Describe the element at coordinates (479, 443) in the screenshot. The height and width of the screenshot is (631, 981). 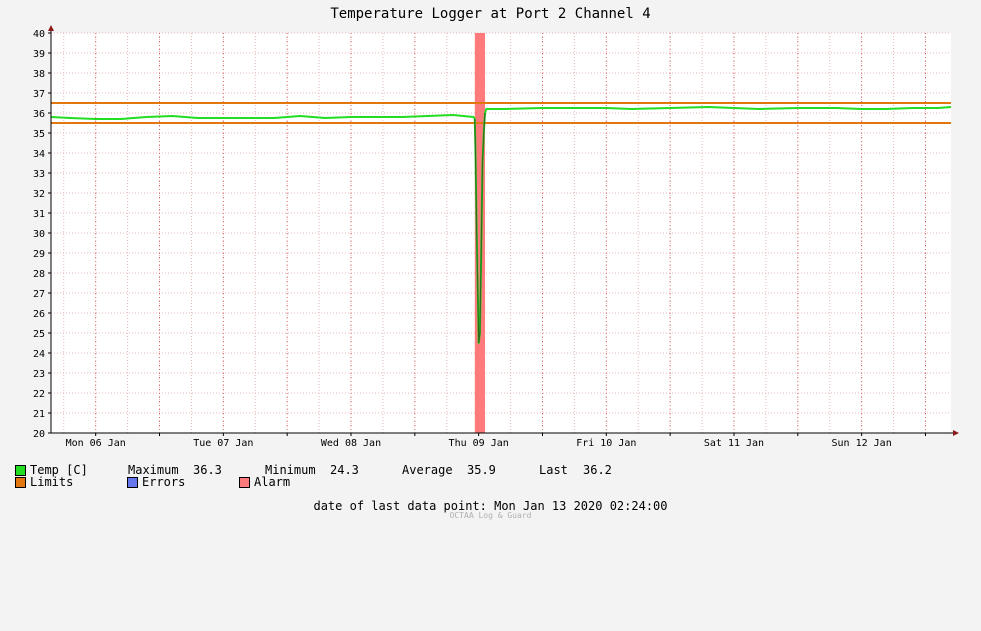
I see `x-tick-label: Thu 09 Jan` at that location.